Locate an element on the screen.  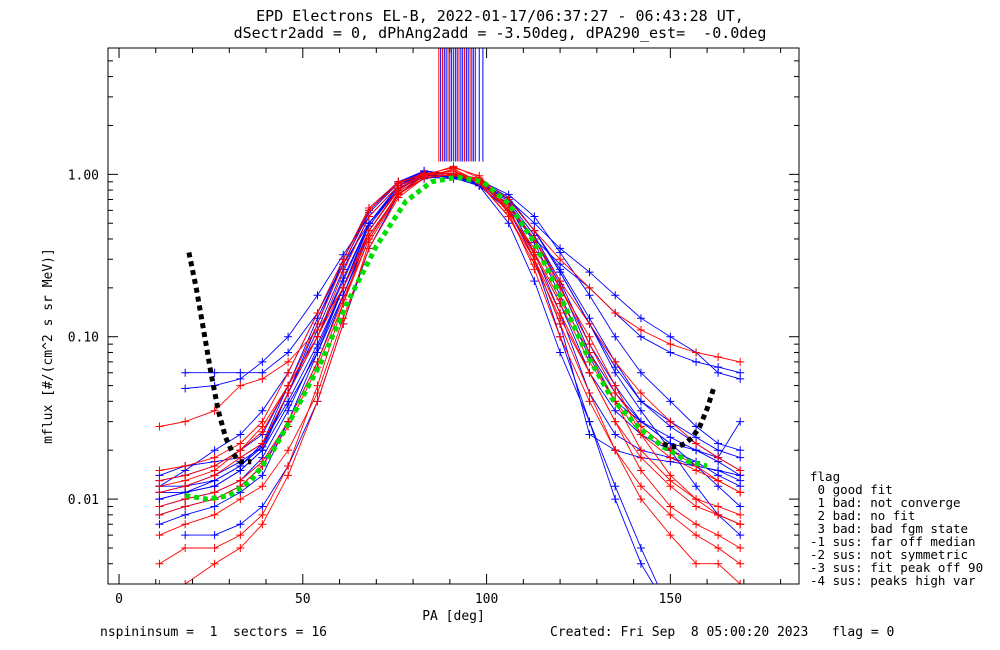
x-tick-label: 150 is located at coordinates (670, 599).